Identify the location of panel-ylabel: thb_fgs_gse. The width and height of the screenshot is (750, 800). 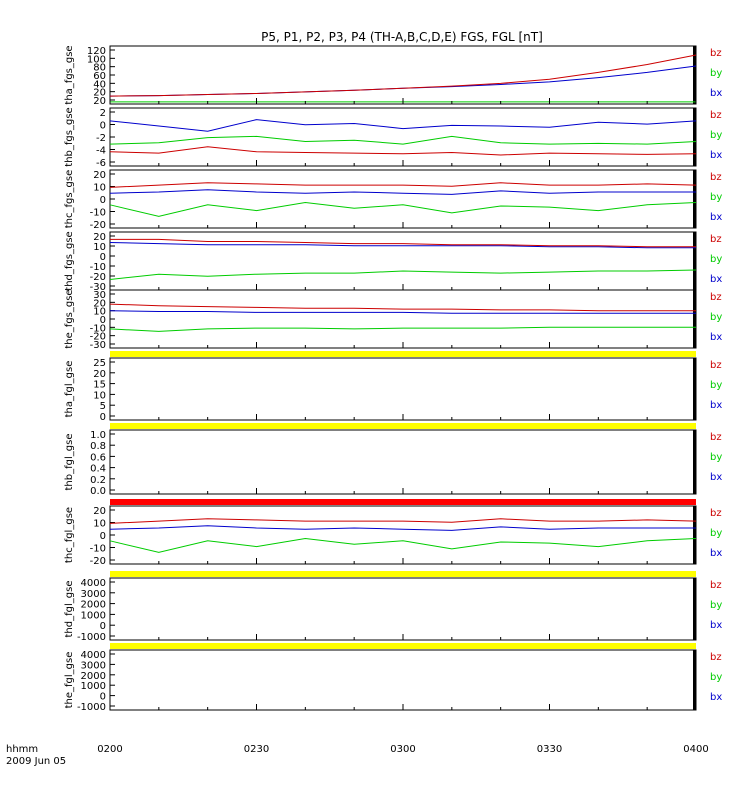
(69, 136).